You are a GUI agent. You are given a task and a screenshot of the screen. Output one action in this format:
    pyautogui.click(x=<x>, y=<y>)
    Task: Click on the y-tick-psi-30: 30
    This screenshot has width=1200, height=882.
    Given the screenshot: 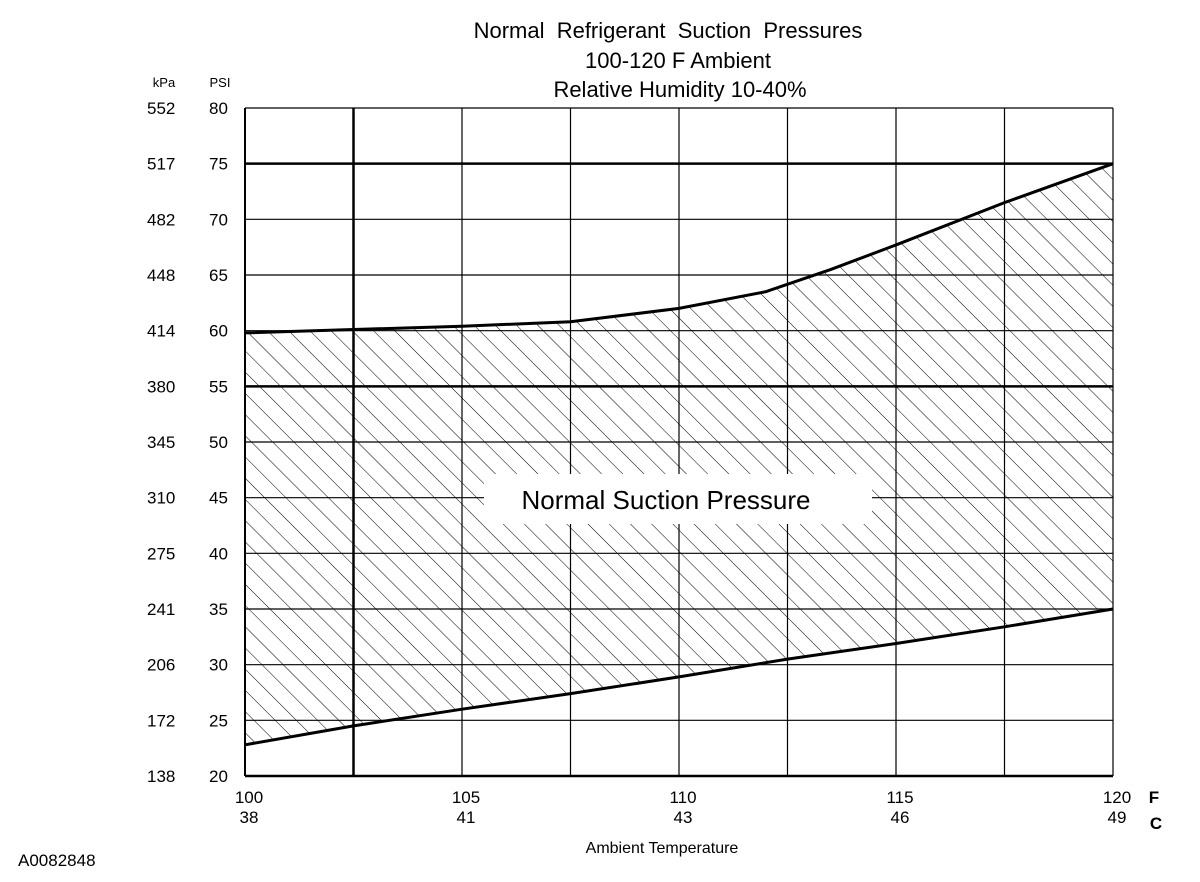 What is the action you would take?
    pyautogui.click(x=218, y=665)
    